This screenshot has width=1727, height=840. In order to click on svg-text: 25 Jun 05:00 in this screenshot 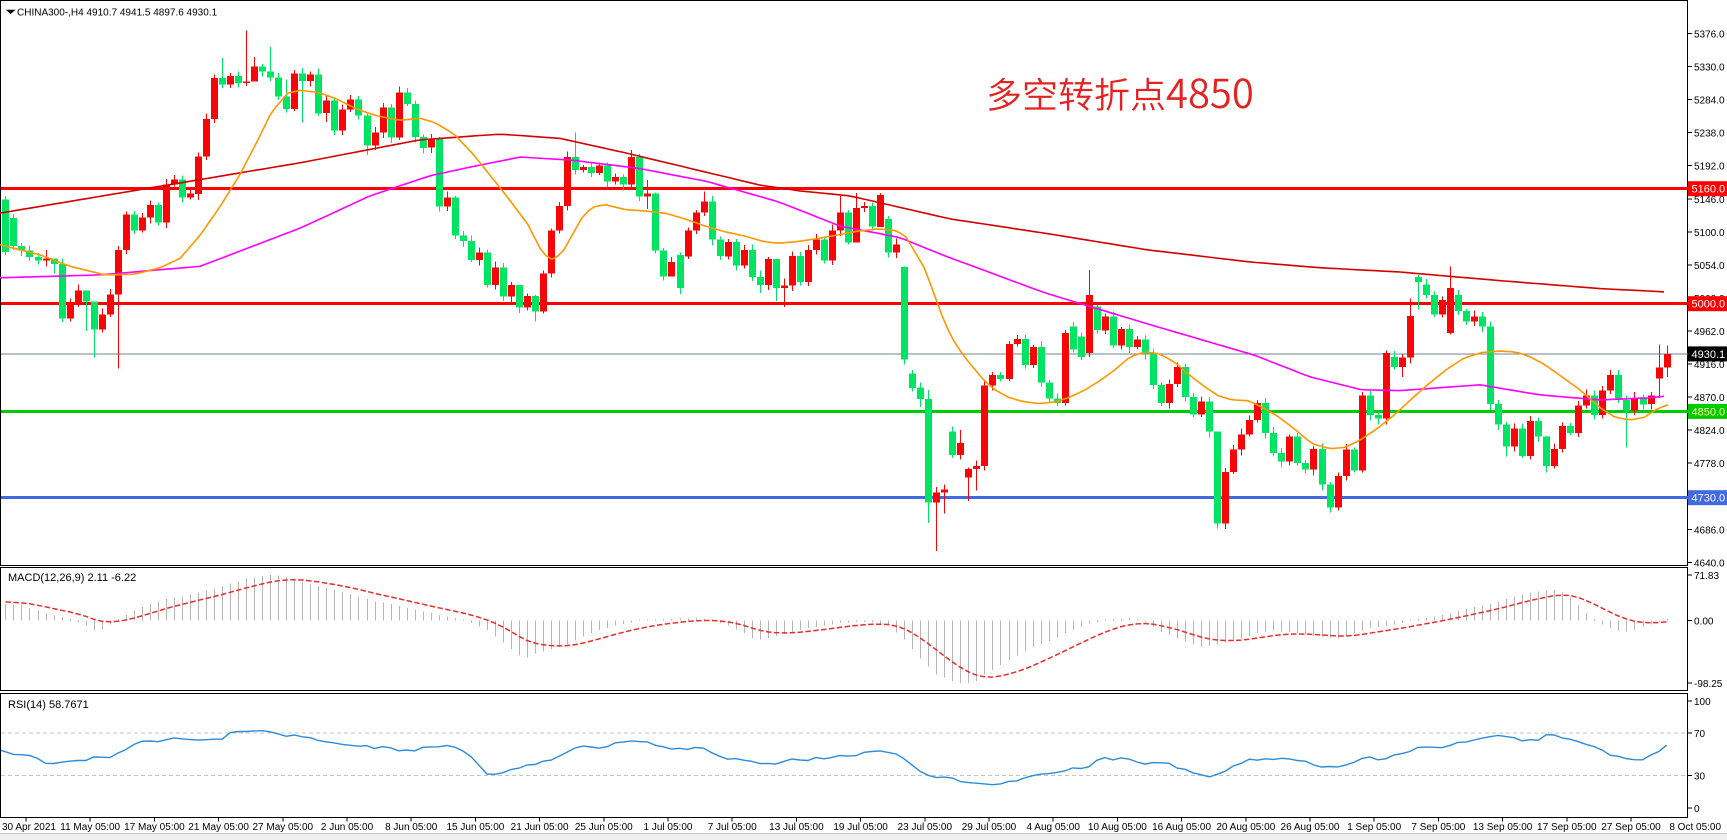, I will do `click(604, 827)`.